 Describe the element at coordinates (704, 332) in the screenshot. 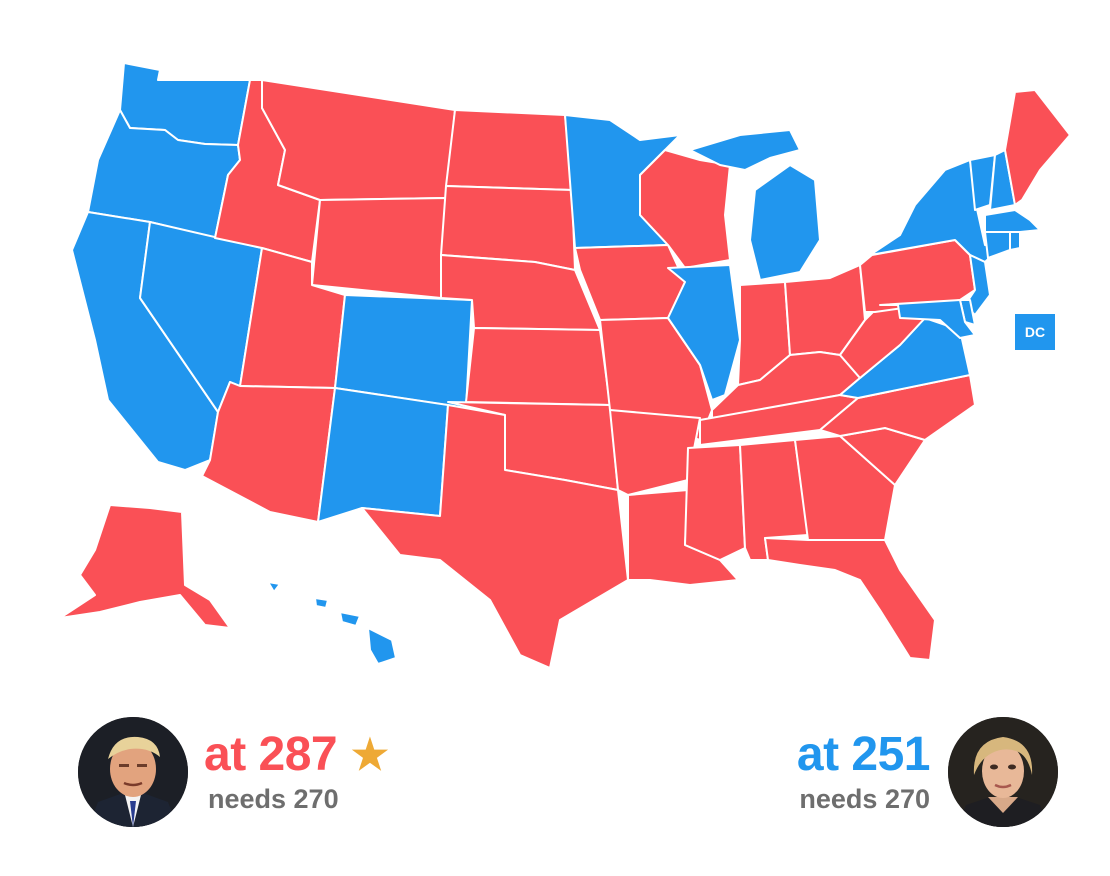

I see `state-IL` at that location.